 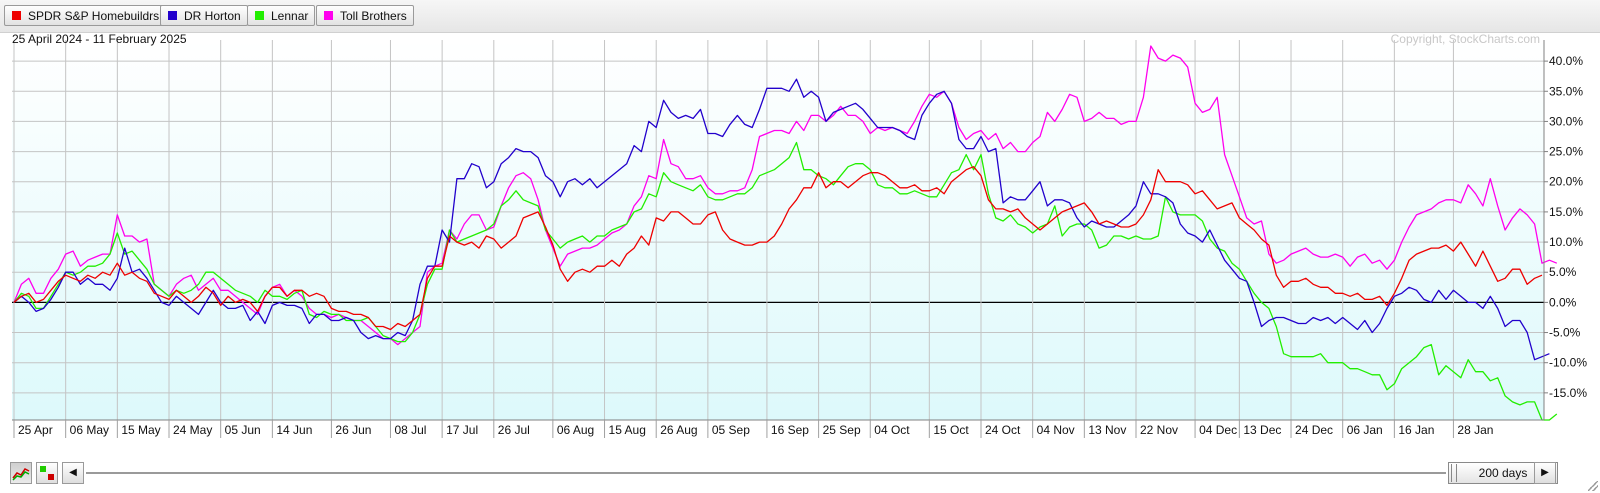 I want to click on x-tick-label: 24 Oct, so click(x=1003, y=430).